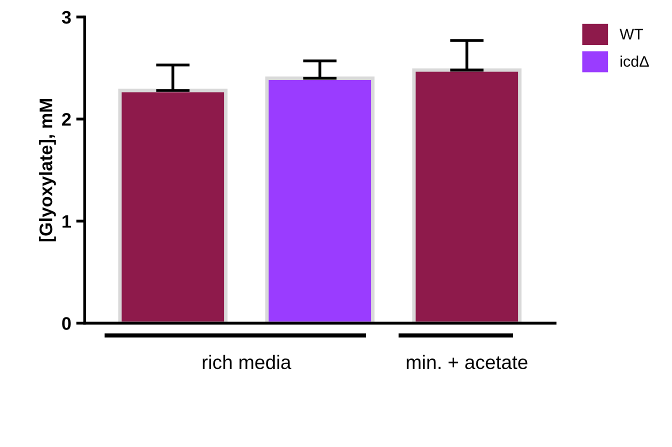 This screenshot has width=672, height=447. What do you see at coordinates (66, 221) in the screenshot?
I see `y-tick-label: 1` at bounding box center [66, 221].